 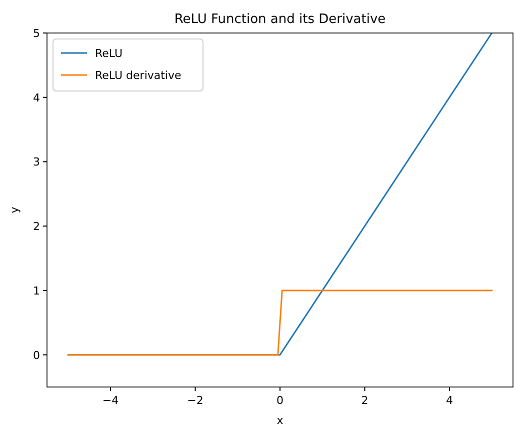 What do you see at coordinates (280, 19) in the screenshot?
I see `chart-title: ReLU Function and its Derivative` at bounding box center [280, 19].